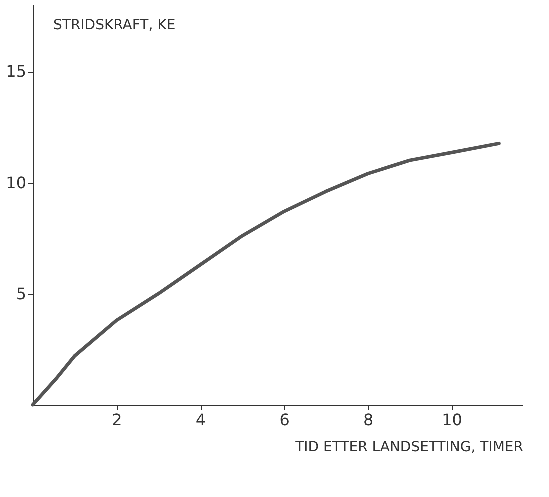  What do you see at coordinates (21, 294) in the screenshot?
I see `y-tick-label: 5` at bounding box center [21, 294].